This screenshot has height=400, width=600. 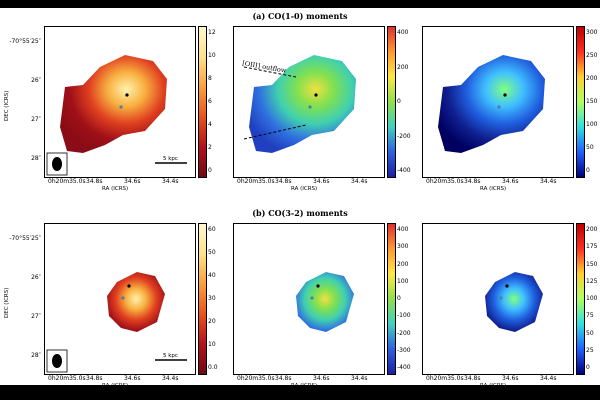 I want to click on colorbar-tick: 6, so click(x=210, y=101).